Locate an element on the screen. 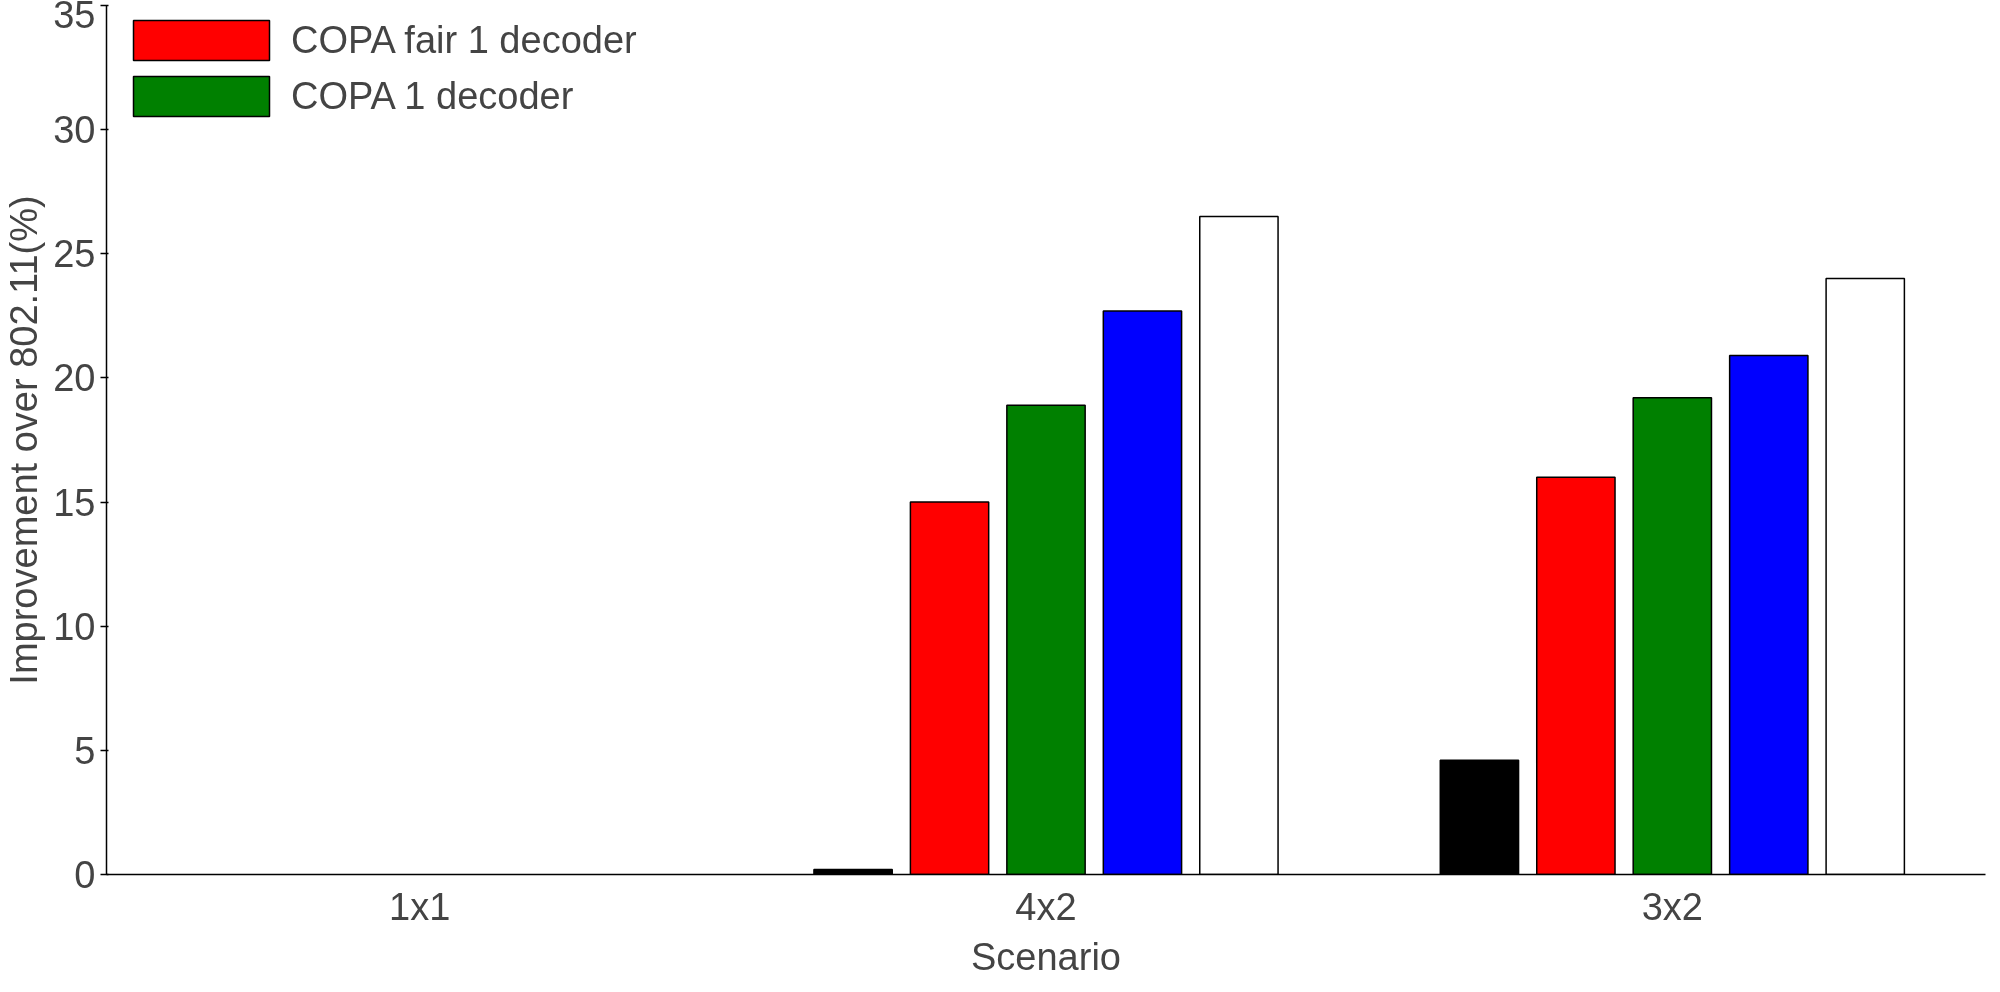 The height and width of the screenshot is (992, 2000). y-tick-label: 20 is located at coordinates (74, 378).